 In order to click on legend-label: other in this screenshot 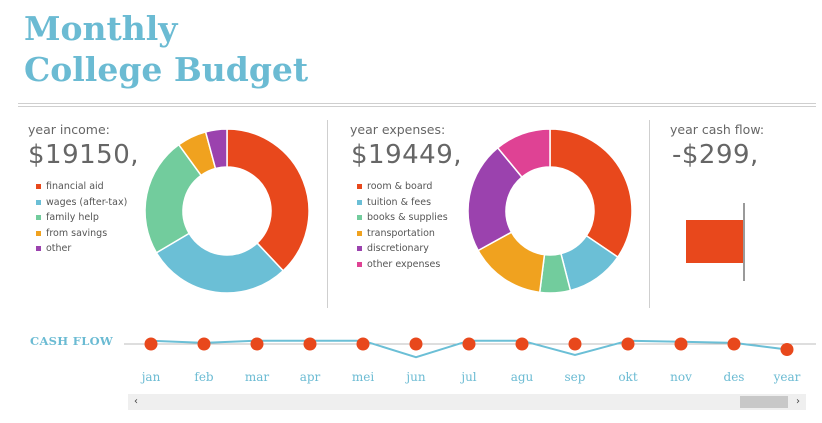, I will do `click(59, 249)`.